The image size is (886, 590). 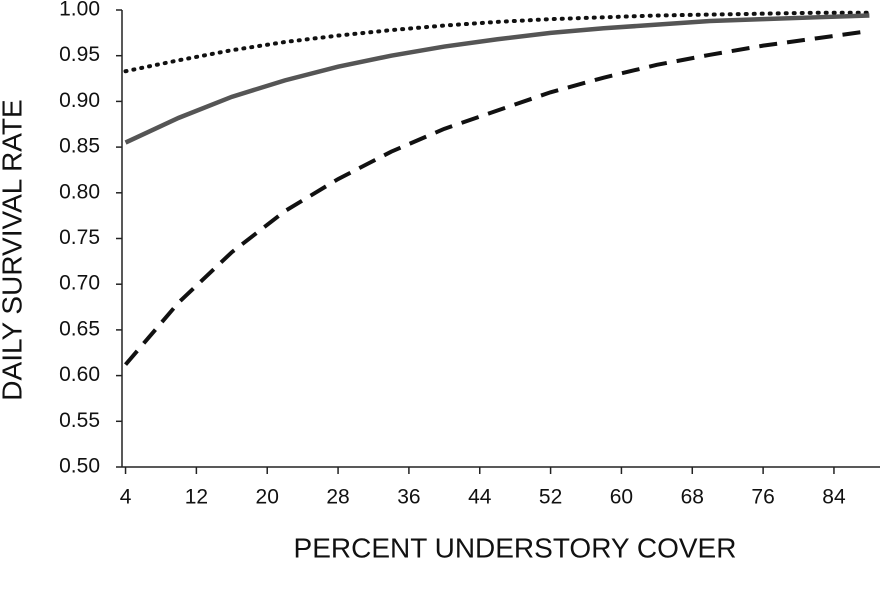 I want to click on x-tick-label: 84, so click(x=834, y=497).